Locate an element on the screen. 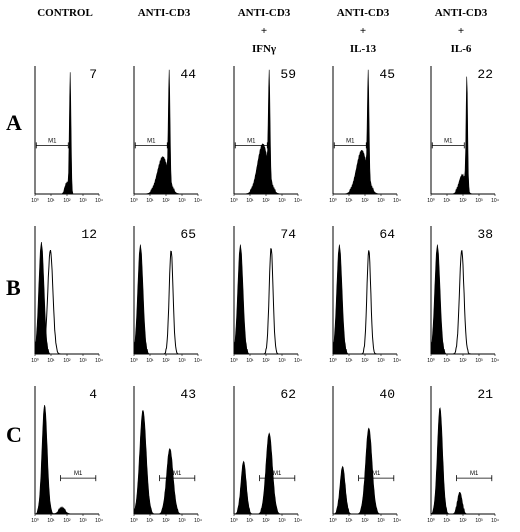  column-header: CONTROL is located at coordinates (65, 13).